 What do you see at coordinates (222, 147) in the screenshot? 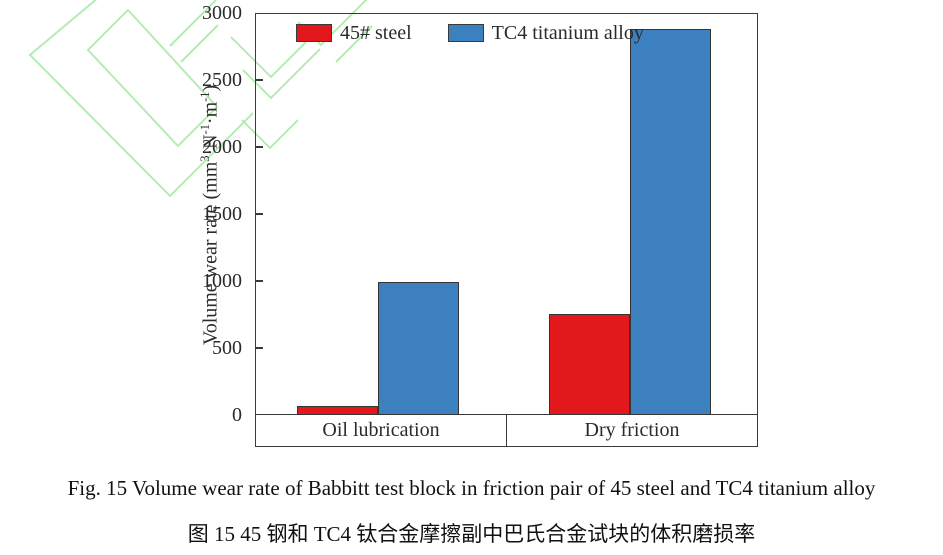
I see `y-tick-label-2000: 2000` at bounding box center [222, 147].